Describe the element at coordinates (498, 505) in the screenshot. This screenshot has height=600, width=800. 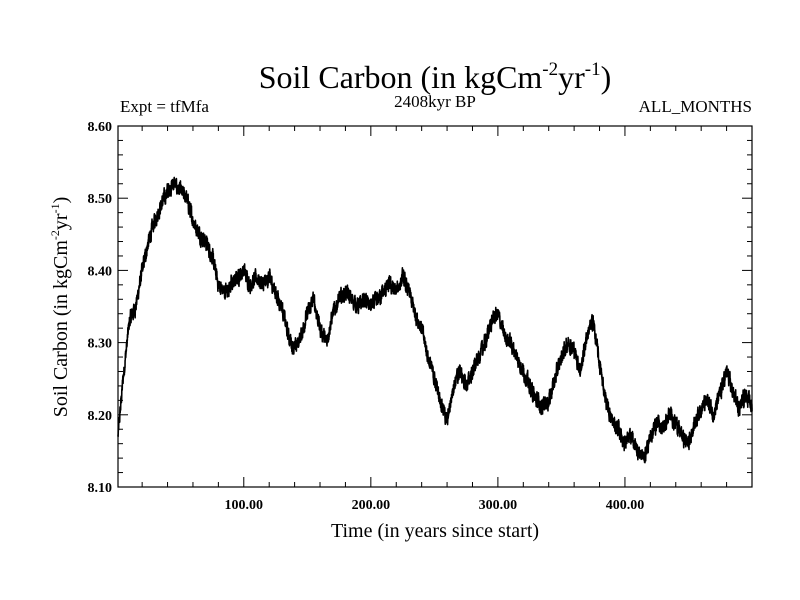
I see `x-tick-label: 300.00` at that location.